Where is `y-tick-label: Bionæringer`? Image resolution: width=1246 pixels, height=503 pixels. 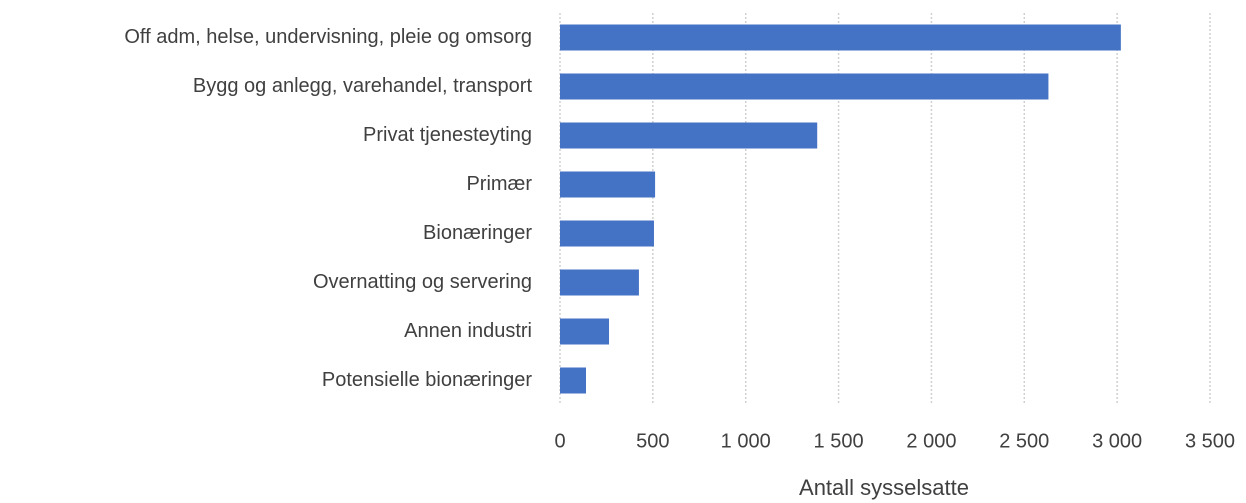 y-tick-label: Bionæringer is located at coordinates (477, 233).